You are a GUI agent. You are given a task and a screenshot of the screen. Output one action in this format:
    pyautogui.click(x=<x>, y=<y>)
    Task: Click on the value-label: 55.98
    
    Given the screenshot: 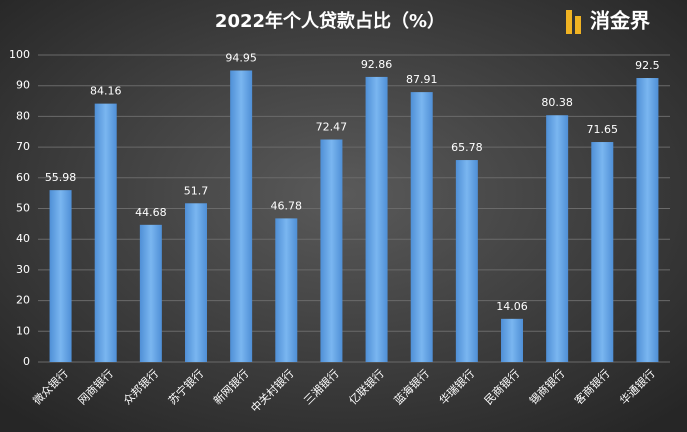 What is the action you would take?
    pyautogui.click(x=61, y=177)
    